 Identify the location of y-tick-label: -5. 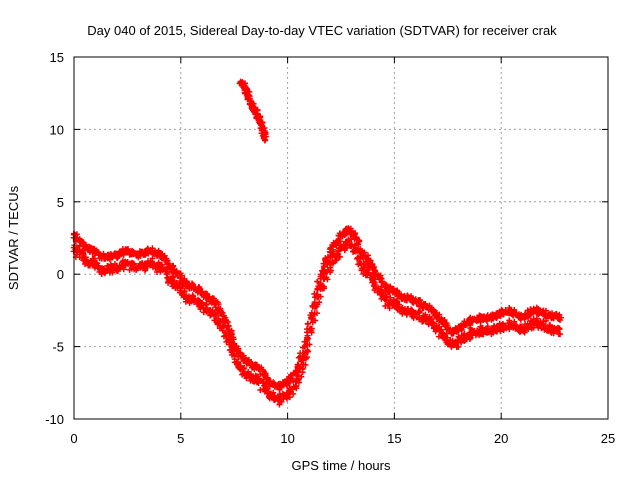
(58, 347).